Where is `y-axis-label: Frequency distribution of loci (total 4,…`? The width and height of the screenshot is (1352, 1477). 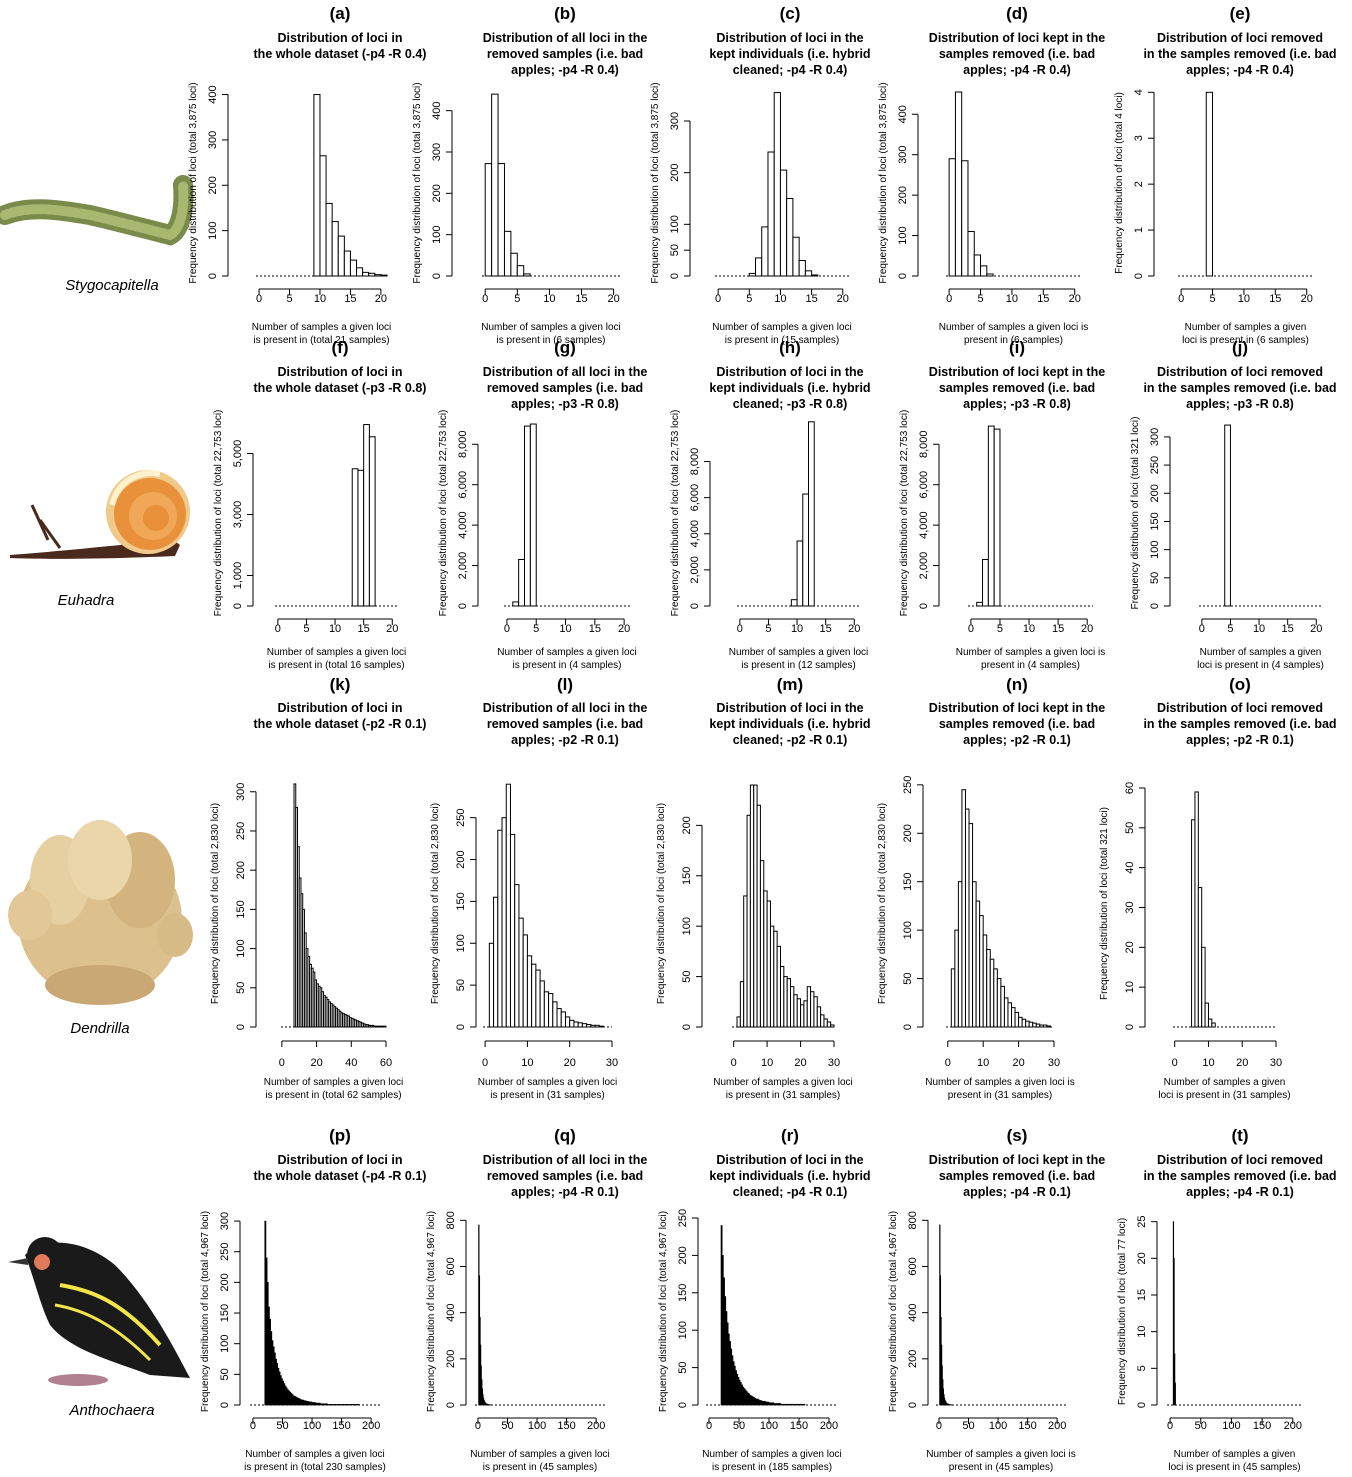 y-axis-label: Frequency distribution of loci (total 4,… is located at coordinates (205, 1311).